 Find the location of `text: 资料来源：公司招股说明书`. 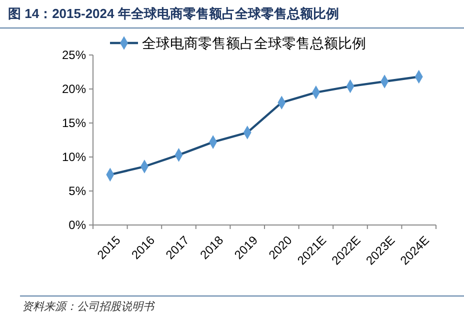

text: 资料来源：公司招股说明书 is located at coordinates (89, 306).